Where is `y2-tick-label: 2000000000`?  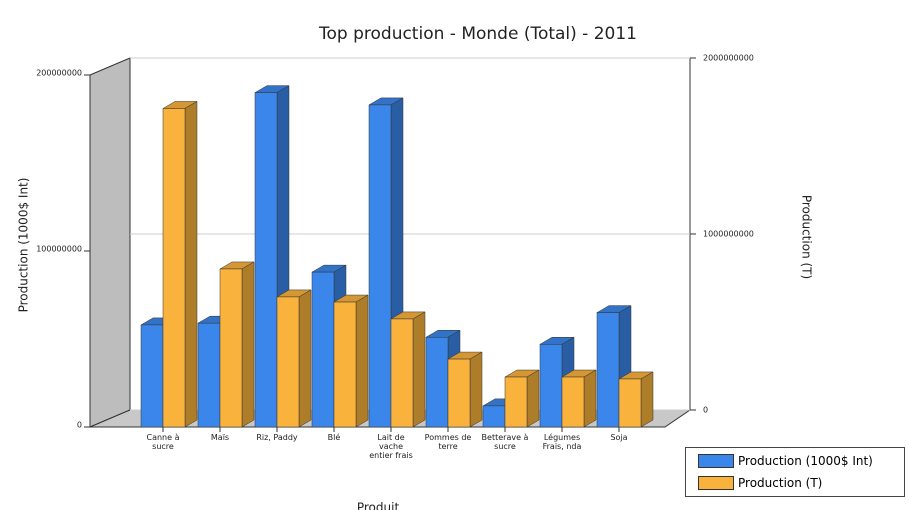 y2-tick-label: 2000000000 is located at coordinates (728, 58).